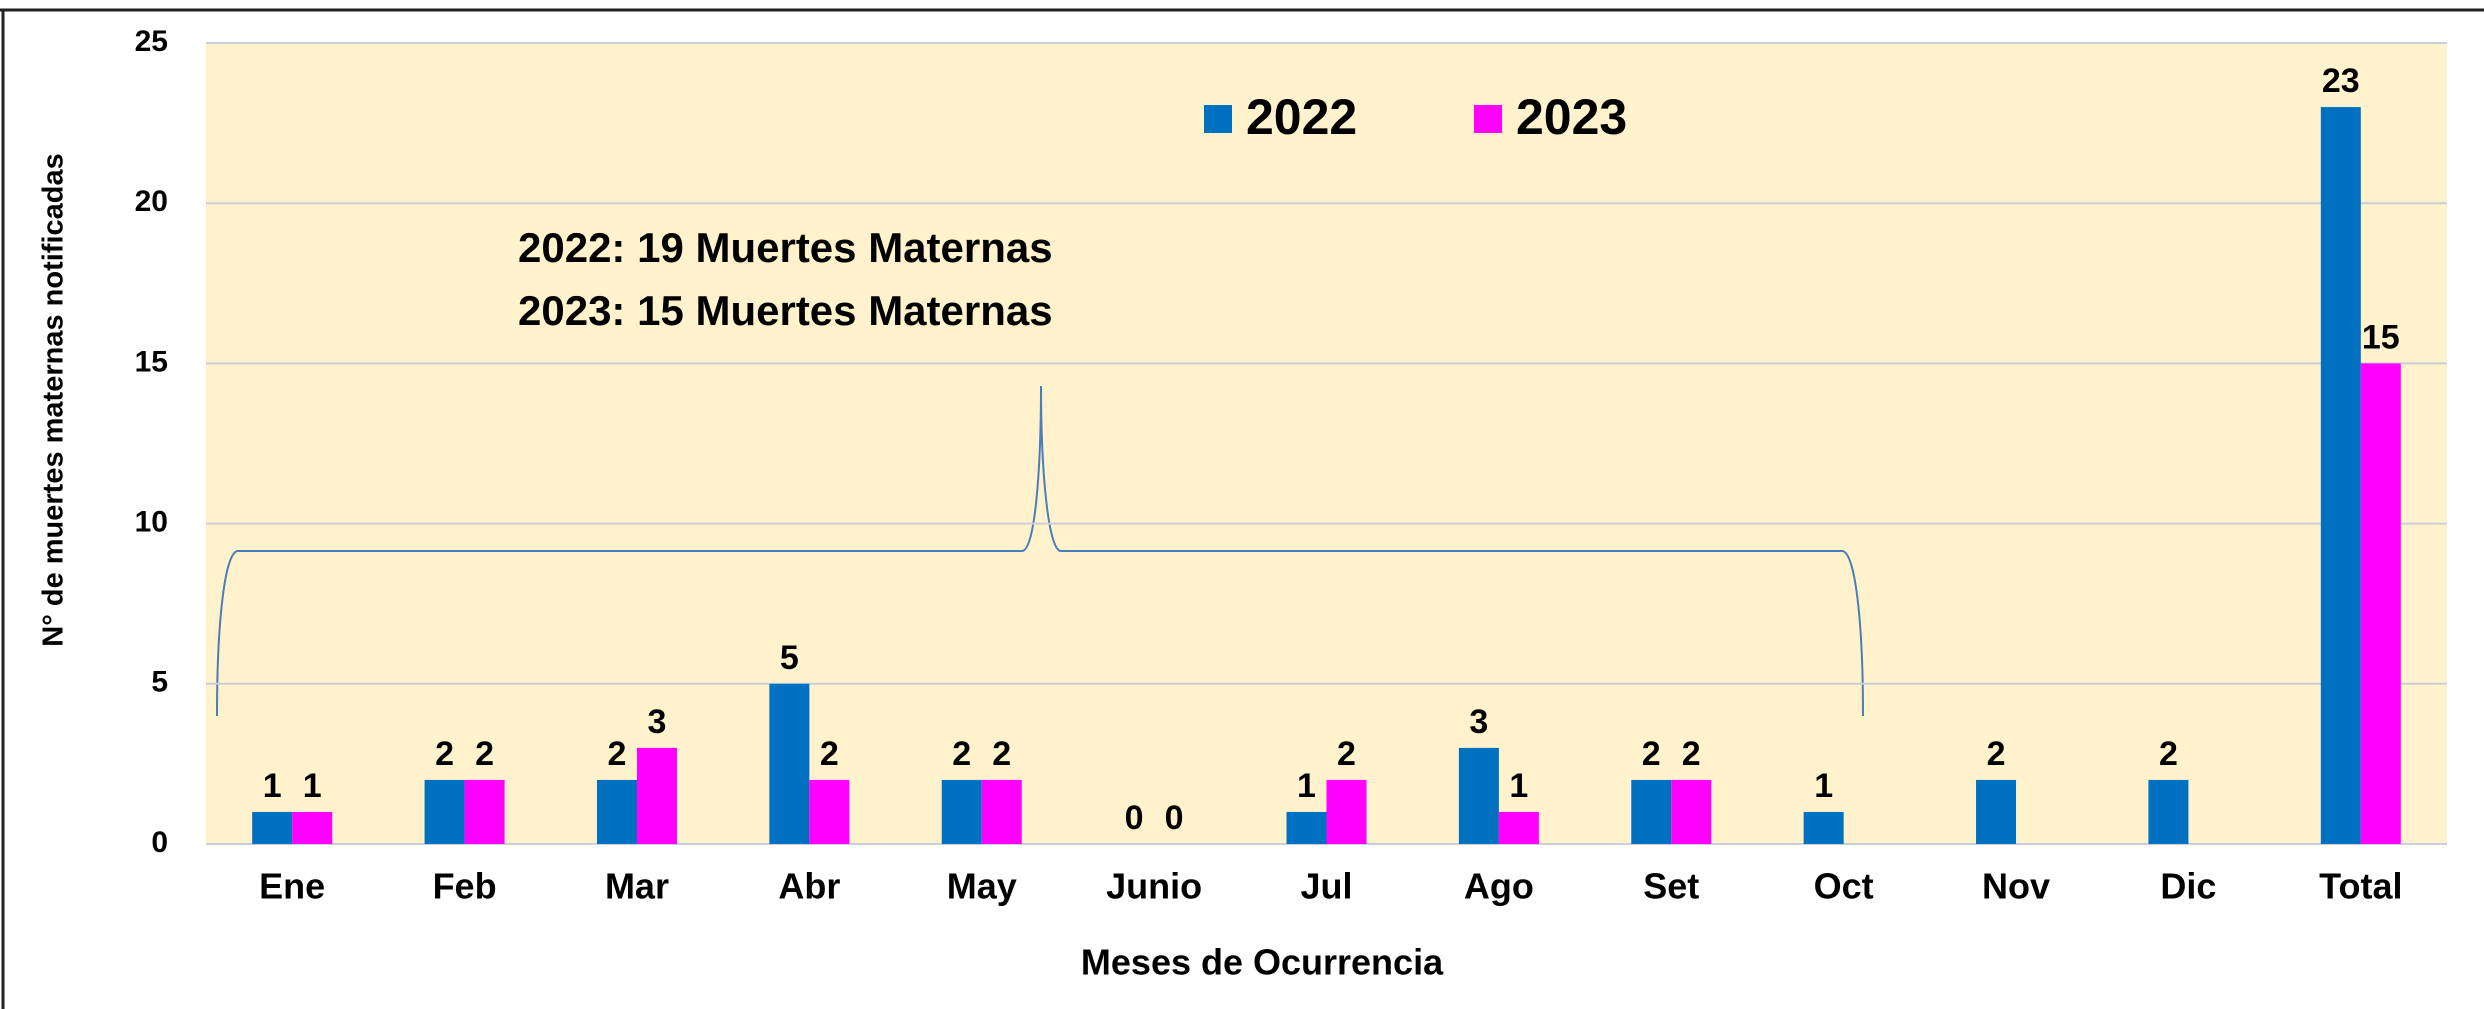 Image resolution: width=2484 pixels, height=1009 pixels. I want to click on legend-label: 2022, so click(1301, 117).